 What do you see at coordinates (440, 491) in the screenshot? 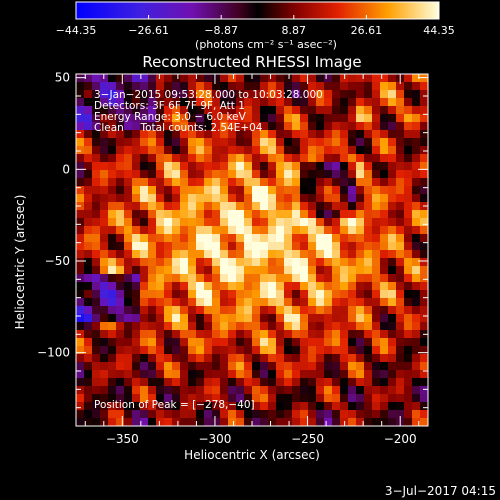
I see `timestamp: 3−Jul−2017 04:15` at bounding box center [440, 491].